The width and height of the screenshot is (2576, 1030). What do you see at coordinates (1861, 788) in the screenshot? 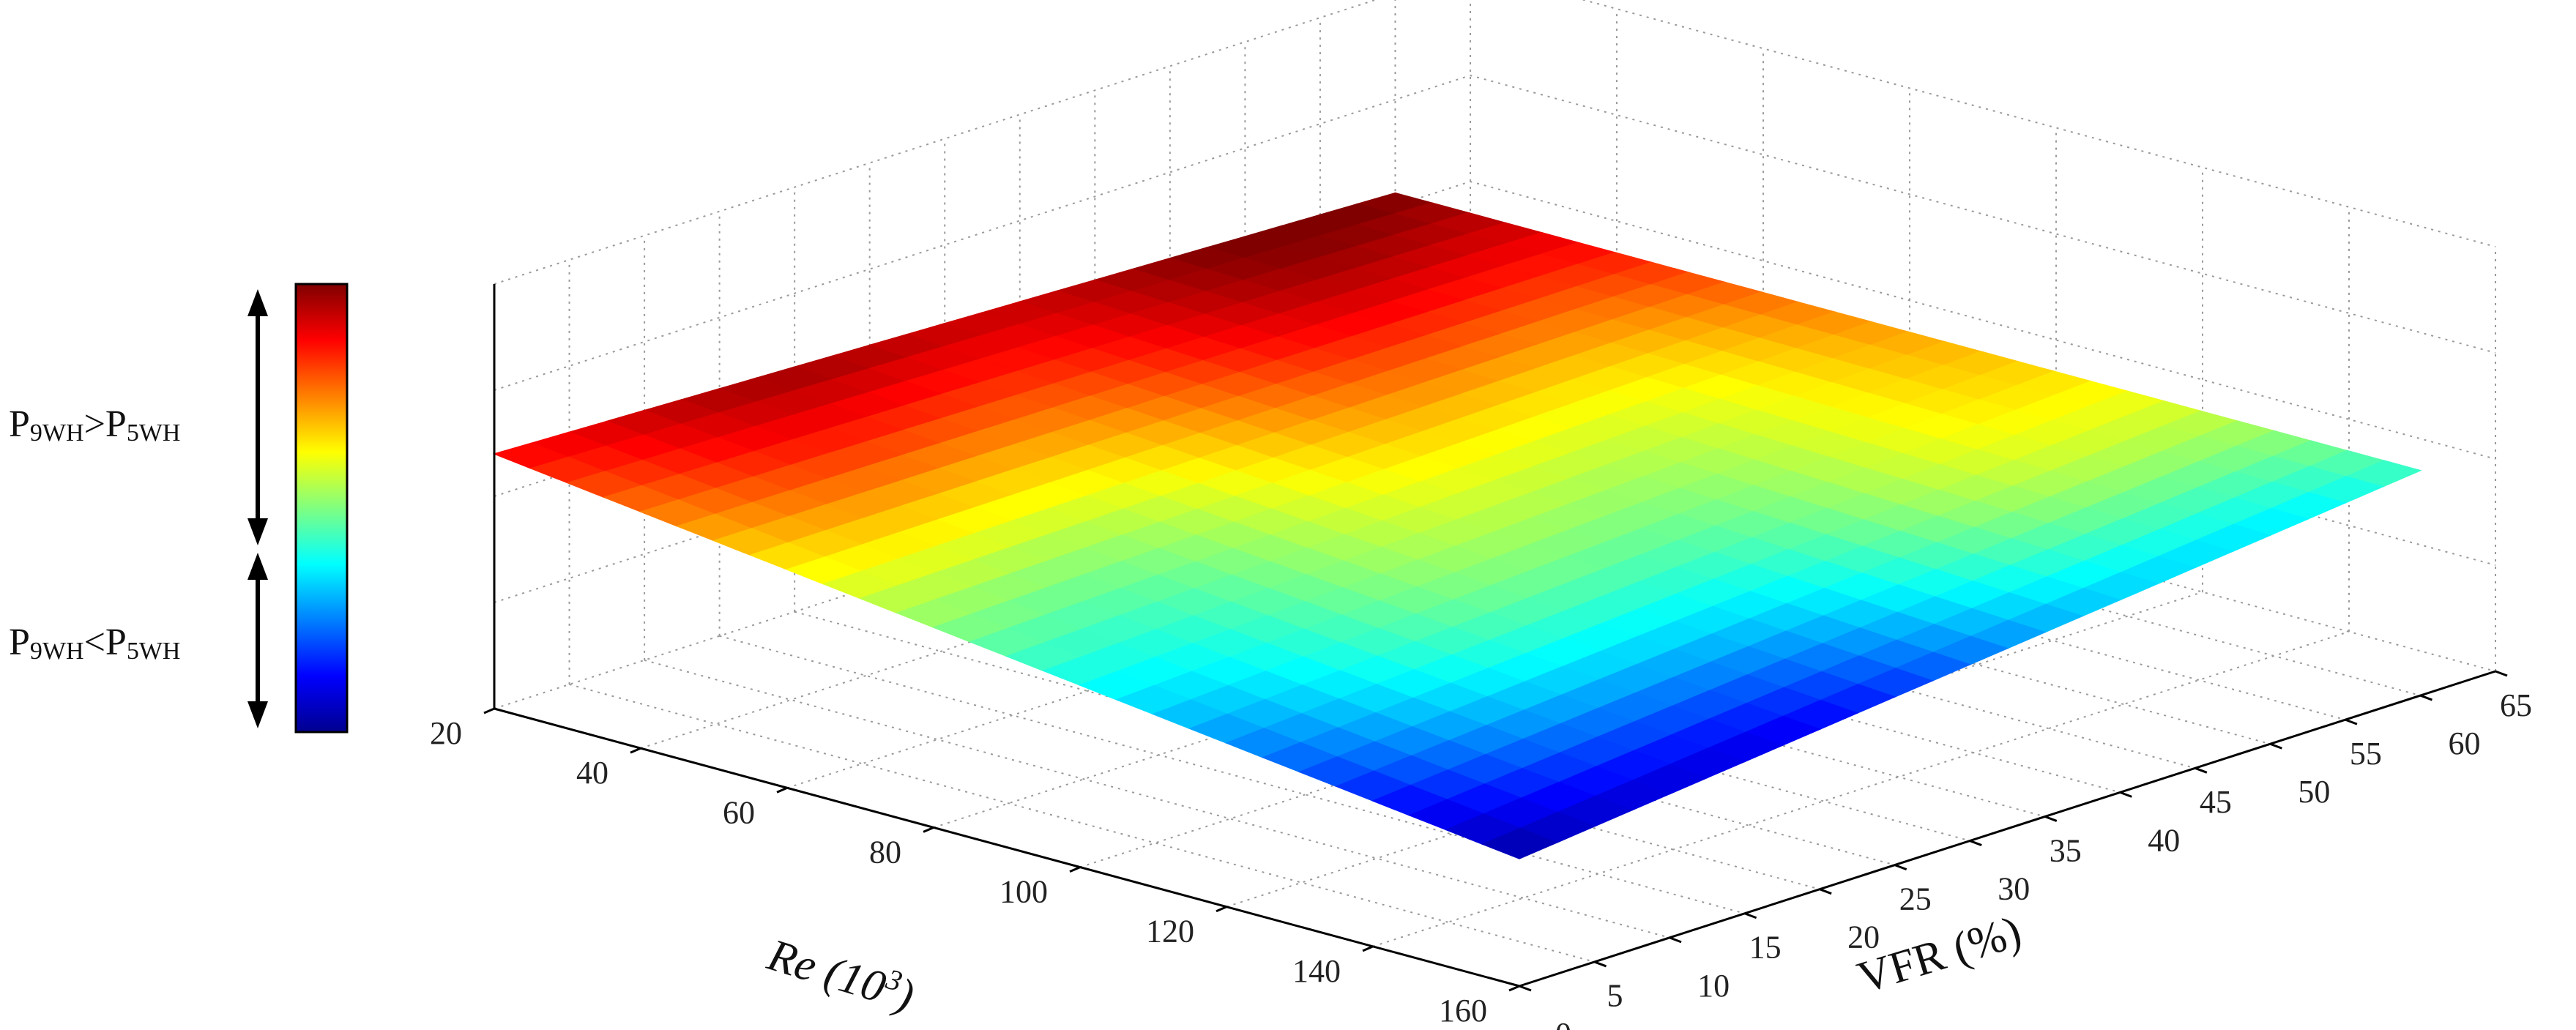
I see `floor-gridline-x` at bounding box center [1861, 788].